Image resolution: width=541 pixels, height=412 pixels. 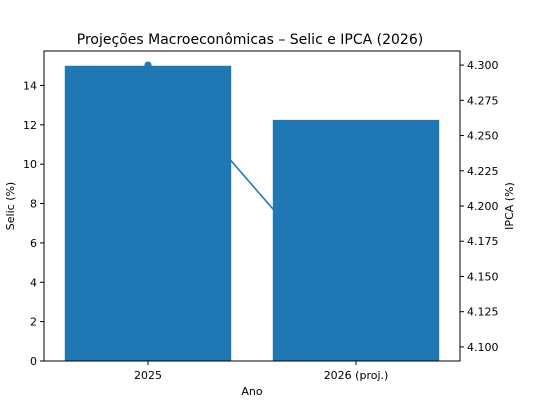 I want to click on right-tick-label-5: 4.225, so click(x=483, y=171).